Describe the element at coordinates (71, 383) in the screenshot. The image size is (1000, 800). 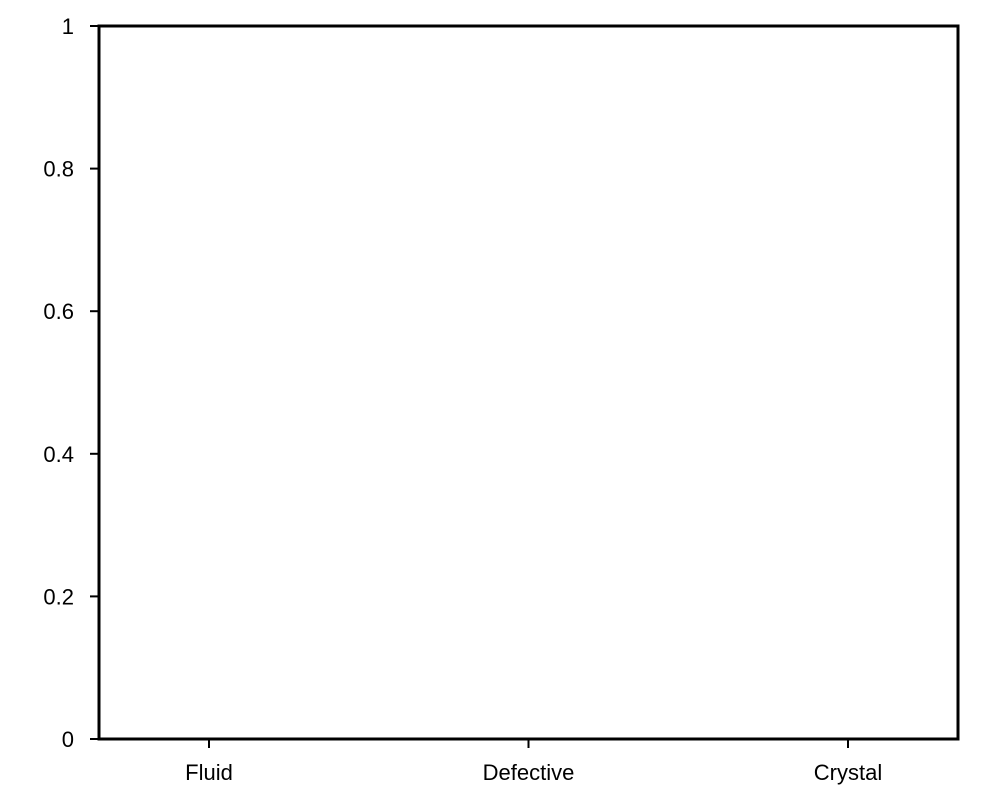
I see `y-axis-ticks: 0 0.2 0.4 0.6 0.8 1` at that location.